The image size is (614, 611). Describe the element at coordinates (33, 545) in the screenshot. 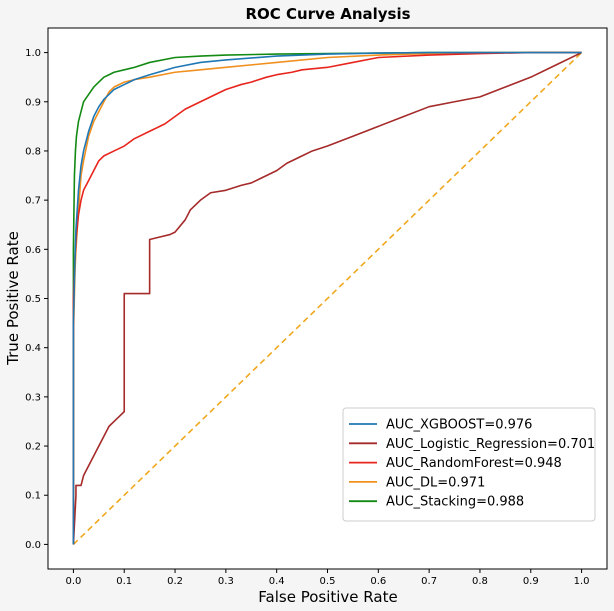

I see `y-tick-label: 0.0` at that location.